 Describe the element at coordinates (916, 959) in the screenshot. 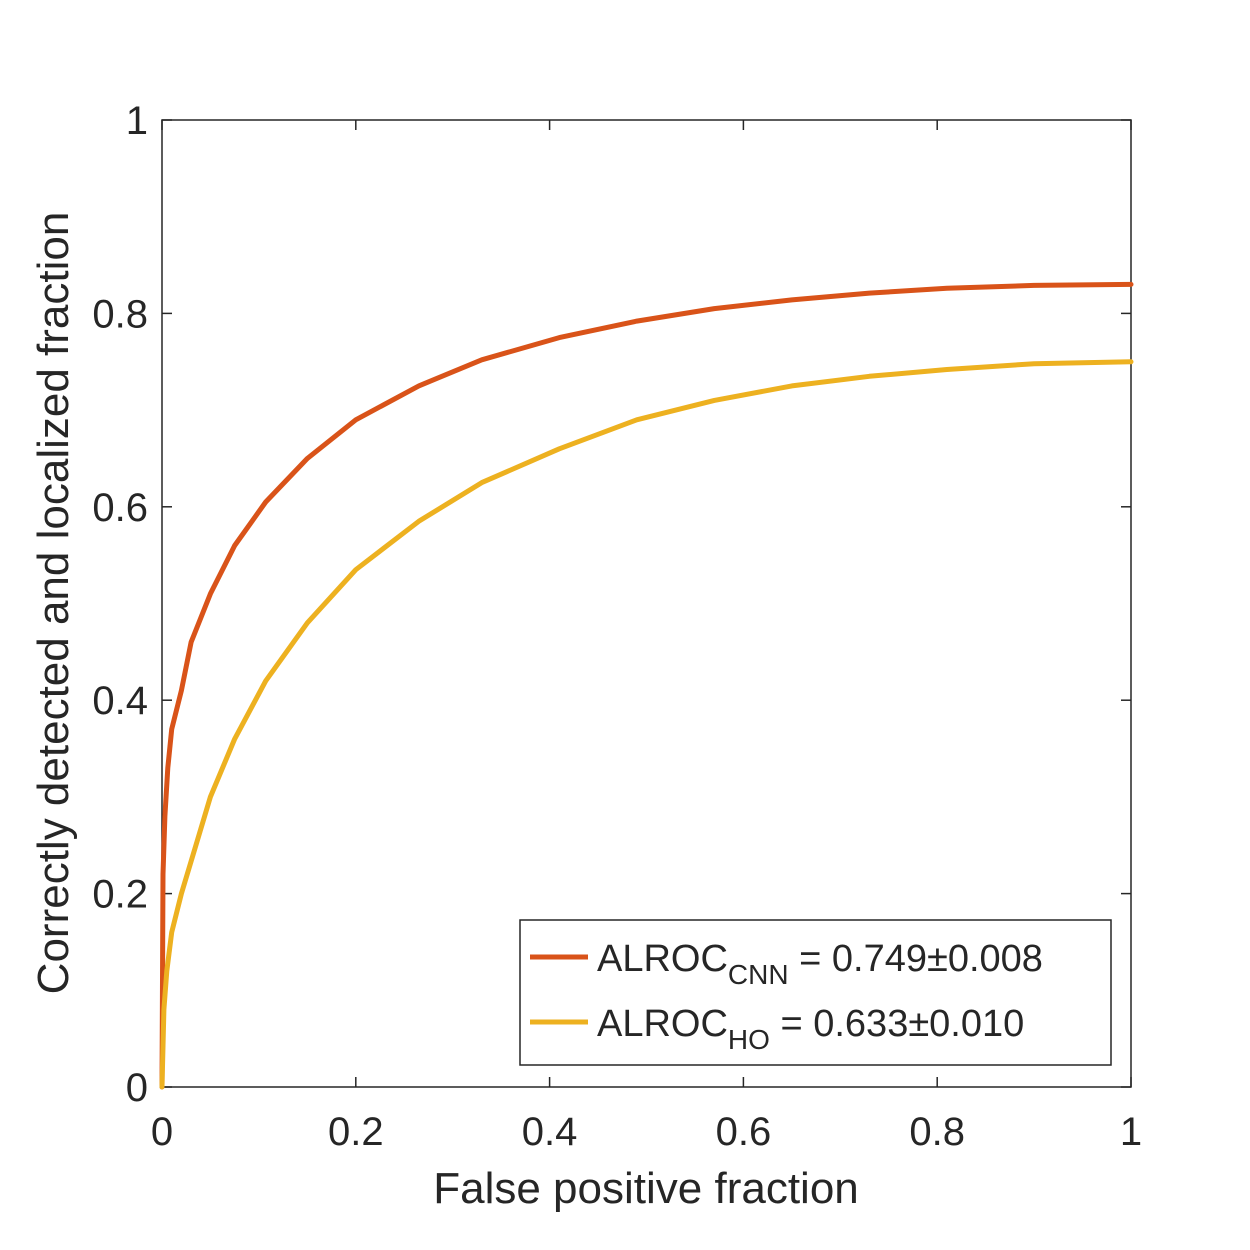

I see `legend-value: = 0.749±0.008` at that location.